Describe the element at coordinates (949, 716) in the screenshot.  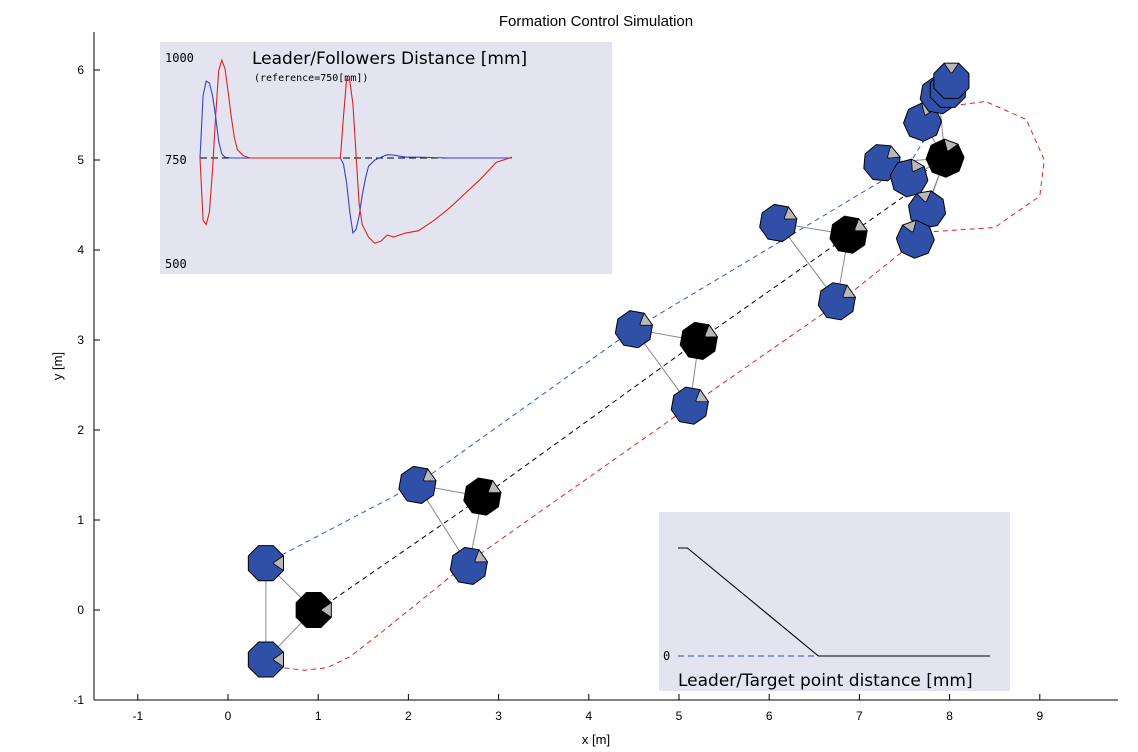
I see `x-tick-label: 8` at that location.